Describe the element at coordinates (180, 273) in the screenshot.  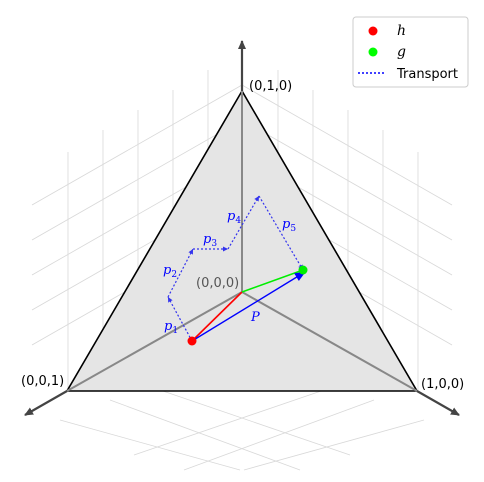
I see `transport-segment-p2` at that location.